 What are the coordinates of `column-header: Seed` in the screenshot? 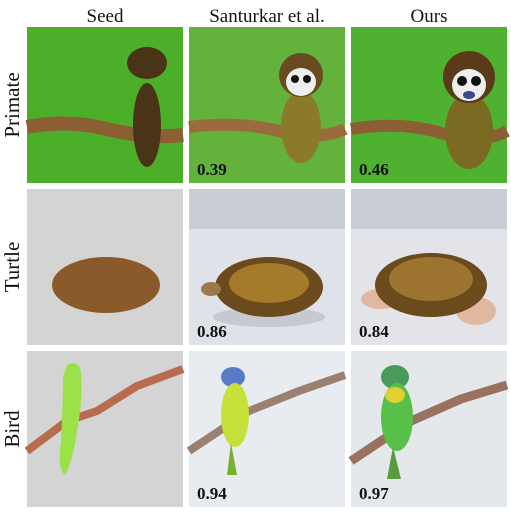 It's located at (105, 16).